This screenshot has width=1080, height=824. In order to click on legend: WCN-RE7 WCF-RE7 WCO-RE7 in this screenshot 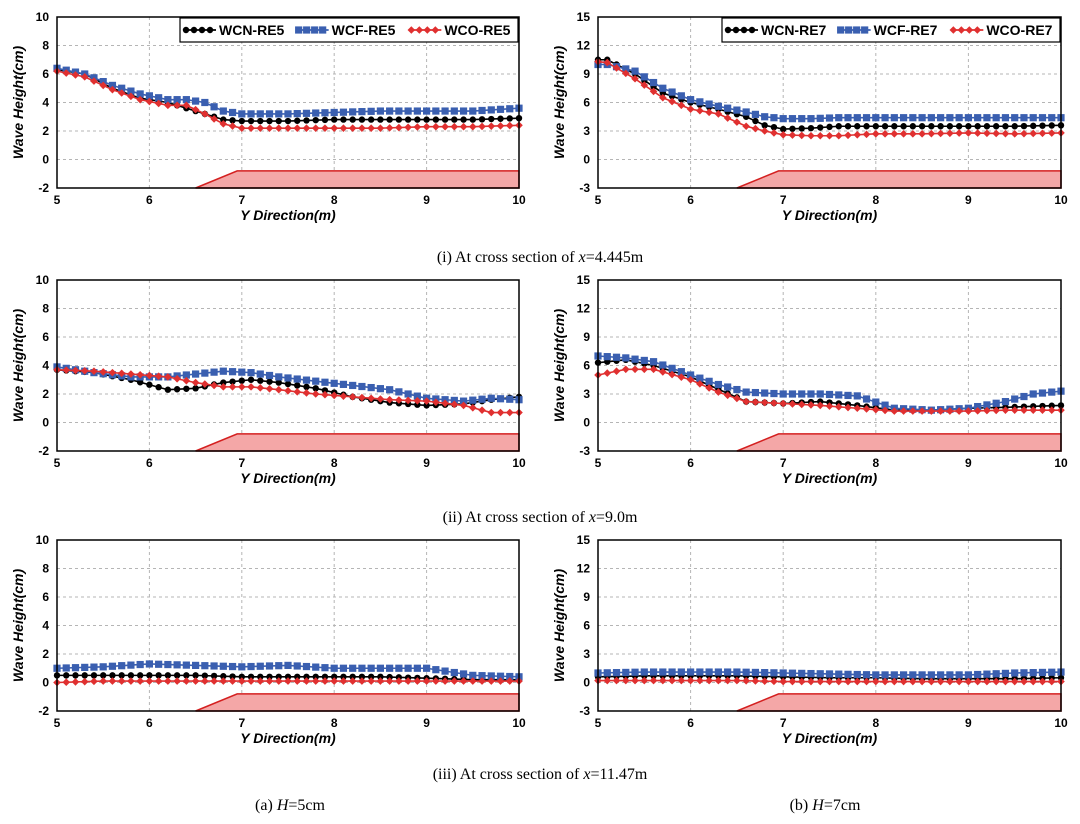, I will do `click(891, 30)`.